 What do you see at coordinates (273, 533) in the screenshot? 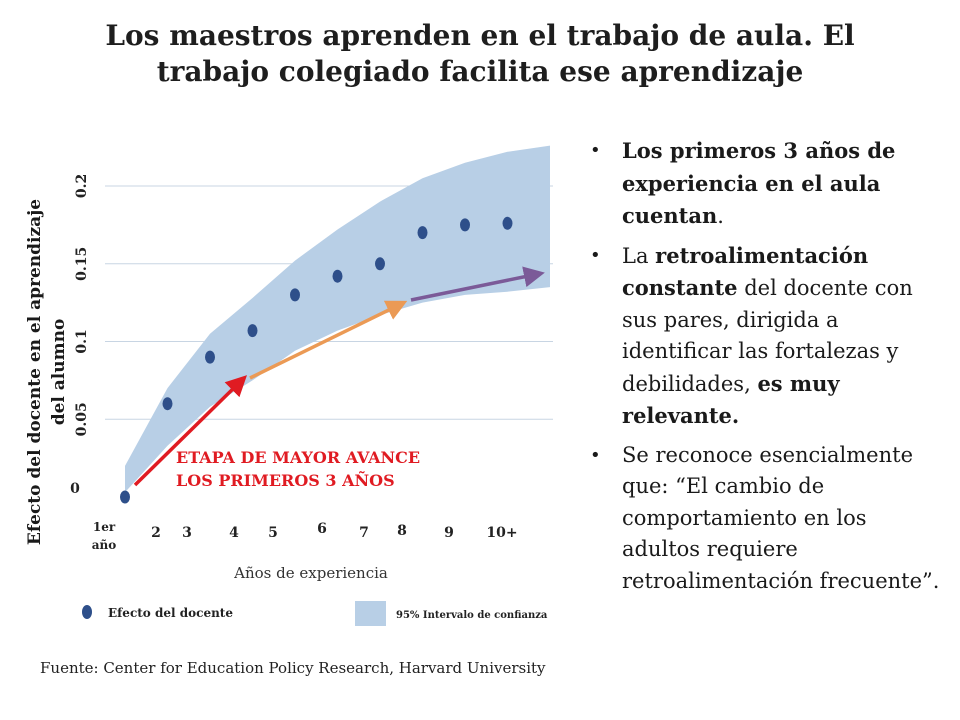
I see `x-tick-label-4: 5` at bounding box center [273, 533].